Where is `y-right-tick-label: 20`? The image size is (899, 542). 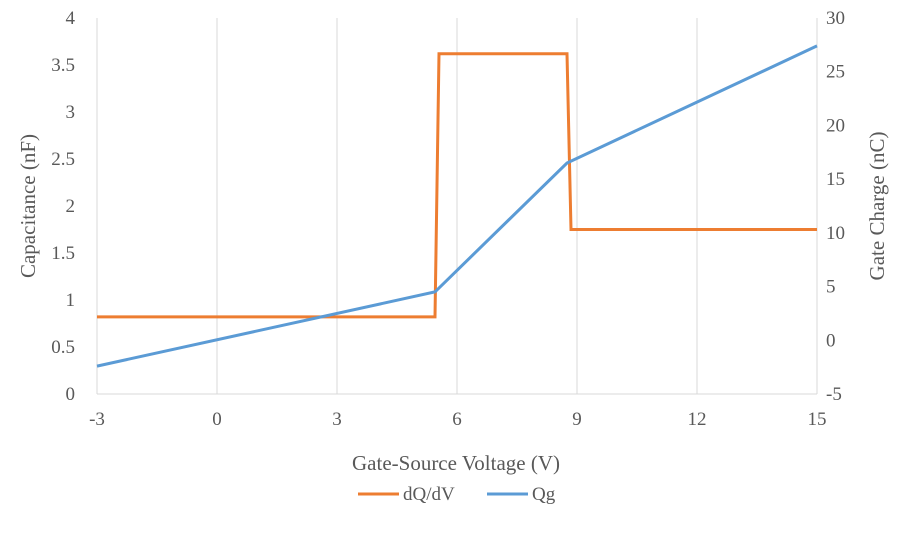
y-right-tick-label: 20 is located at coordinates (835, 125).